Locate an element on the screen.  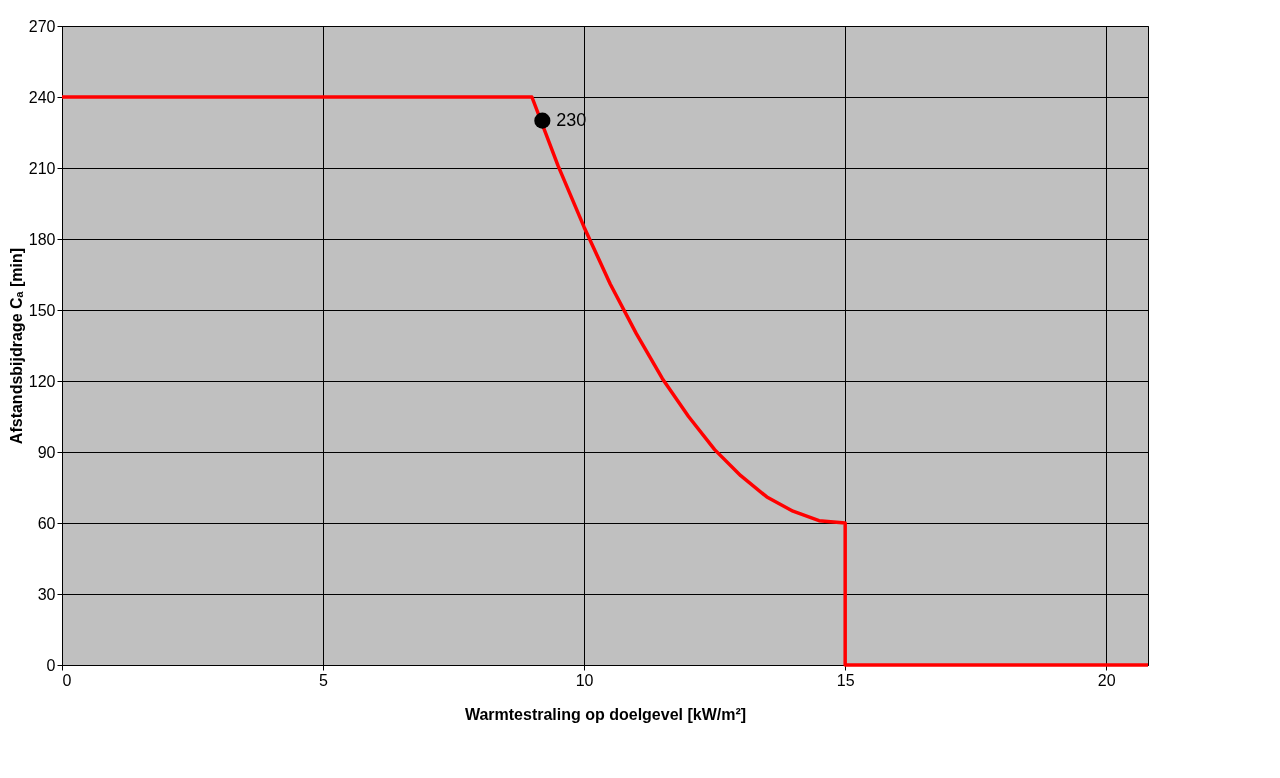
y-axis-title: Afstandsbijdrage Cₐ [min] is located at coordinates (16, 346).